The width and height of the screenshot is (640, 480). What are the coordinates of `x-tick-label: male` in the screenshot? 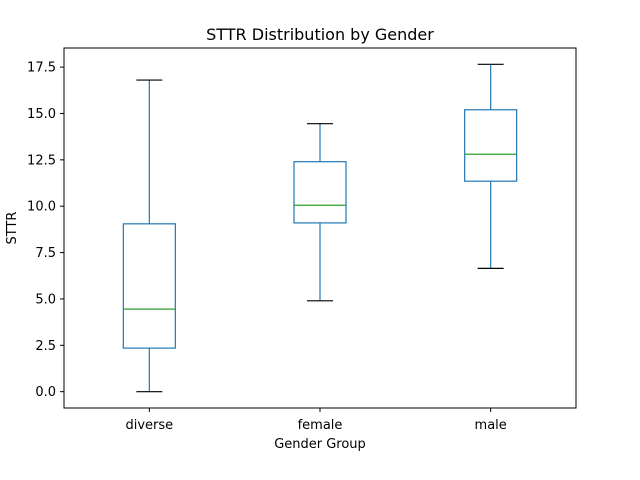 It's located at (491, 425).